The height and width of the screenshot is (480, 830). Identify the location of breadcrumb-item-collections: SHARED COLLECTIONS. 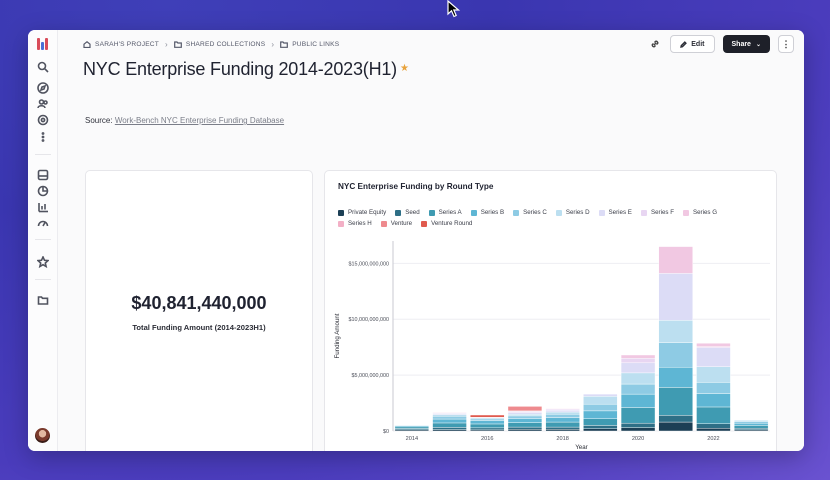
(219, 44).